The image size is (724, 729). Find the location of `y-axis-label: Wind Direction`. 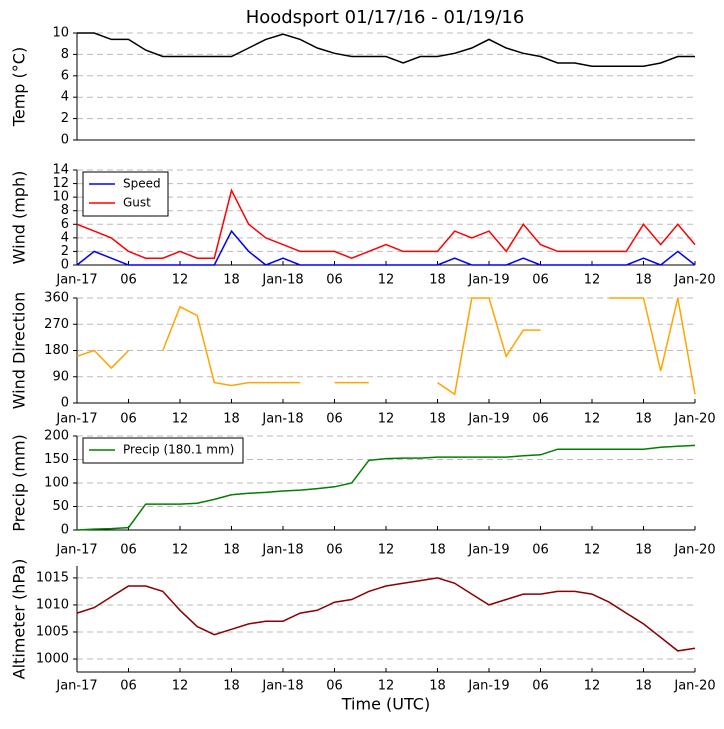

y-axis-label: Wind Direction is located at coordinates (19, 351).